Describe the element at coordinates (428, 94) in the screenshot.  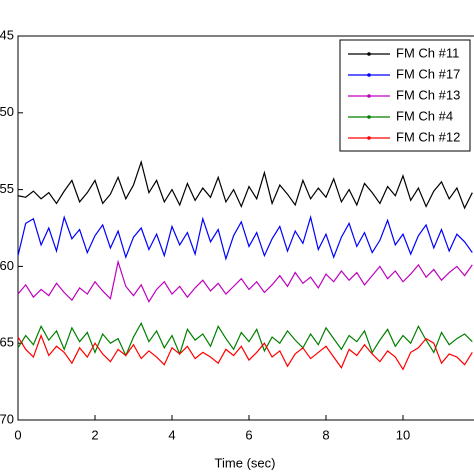
I see `legend-label: FM Ch #13` at that location.